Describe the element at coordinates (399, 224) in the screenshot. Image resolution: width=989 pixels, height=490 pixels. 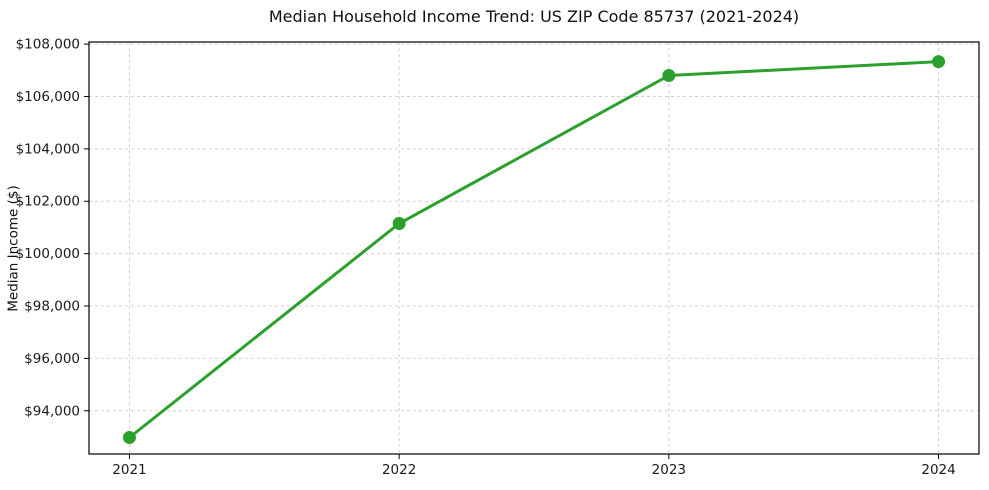
I see `data-point-2022` at that location.